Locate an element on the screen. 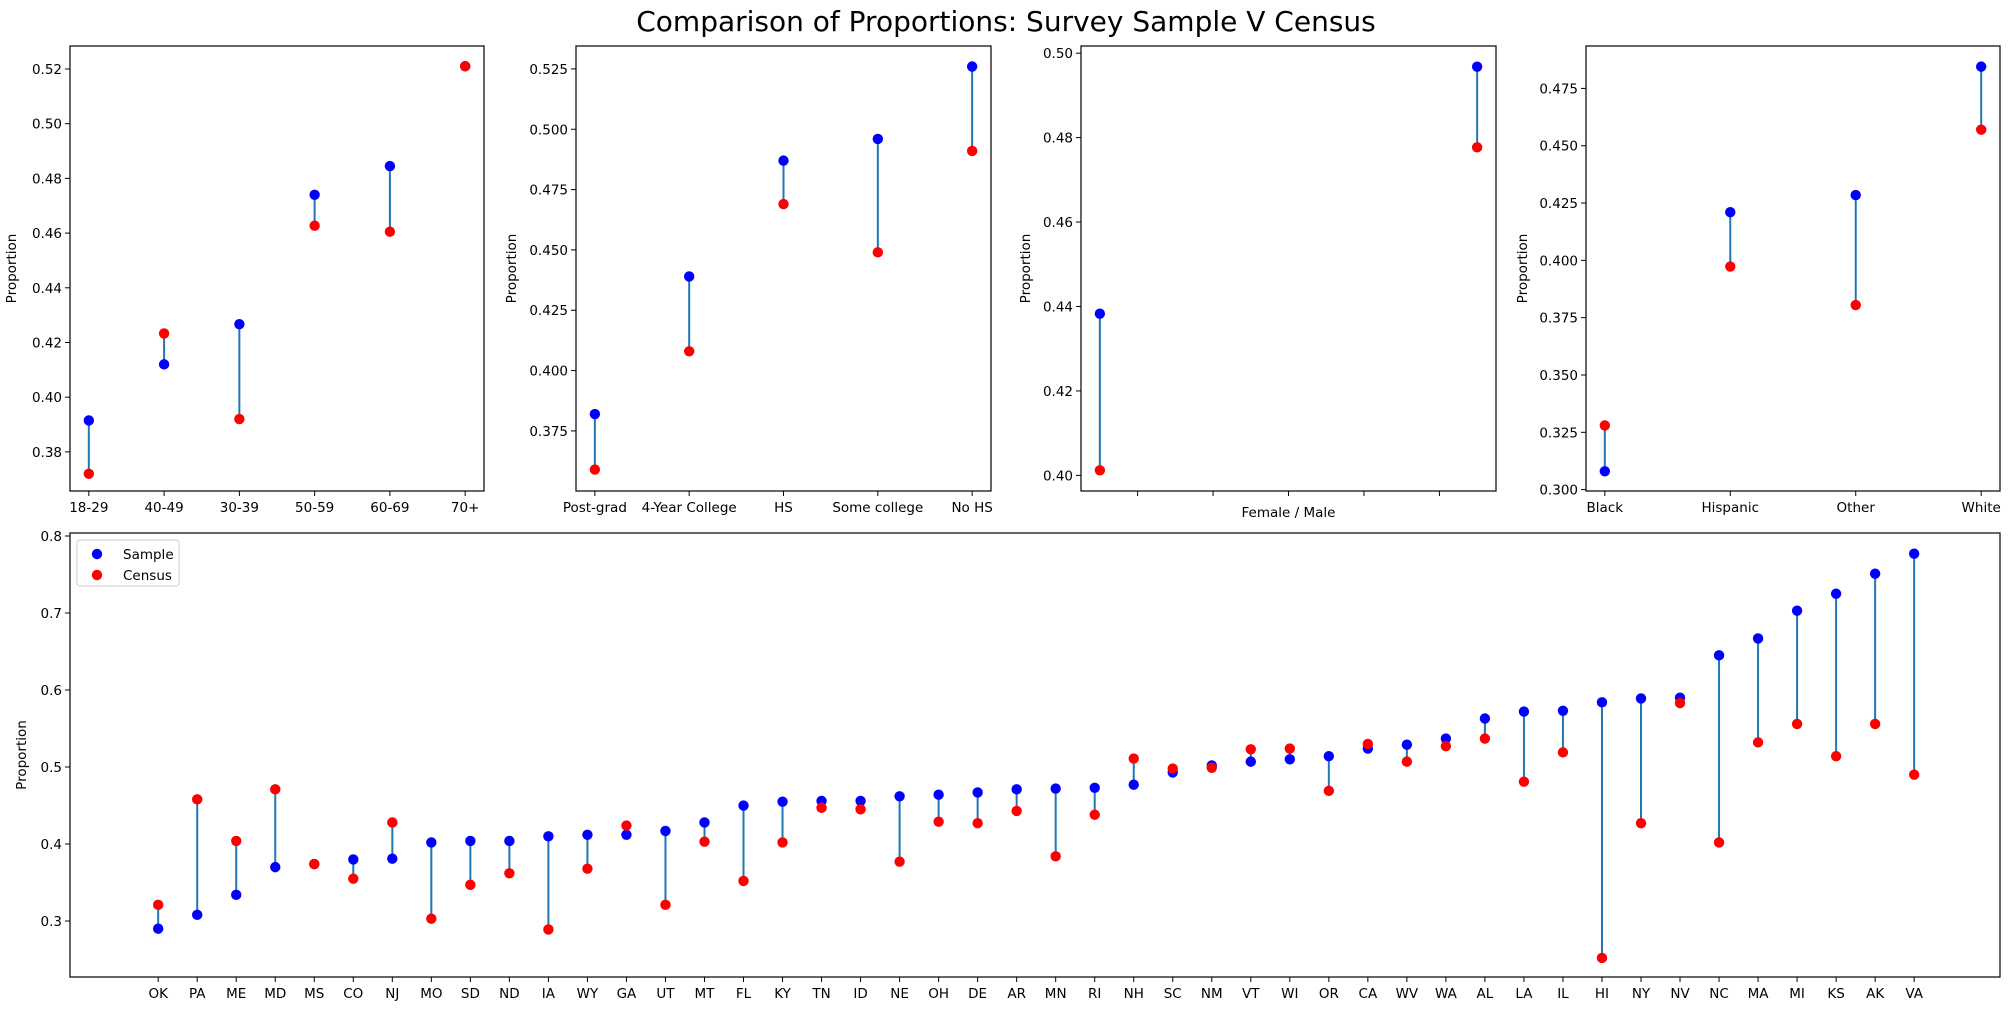 The image size is (2011, 1011). x-tick-label: Hispanic is located at coordinates (1731, 508).